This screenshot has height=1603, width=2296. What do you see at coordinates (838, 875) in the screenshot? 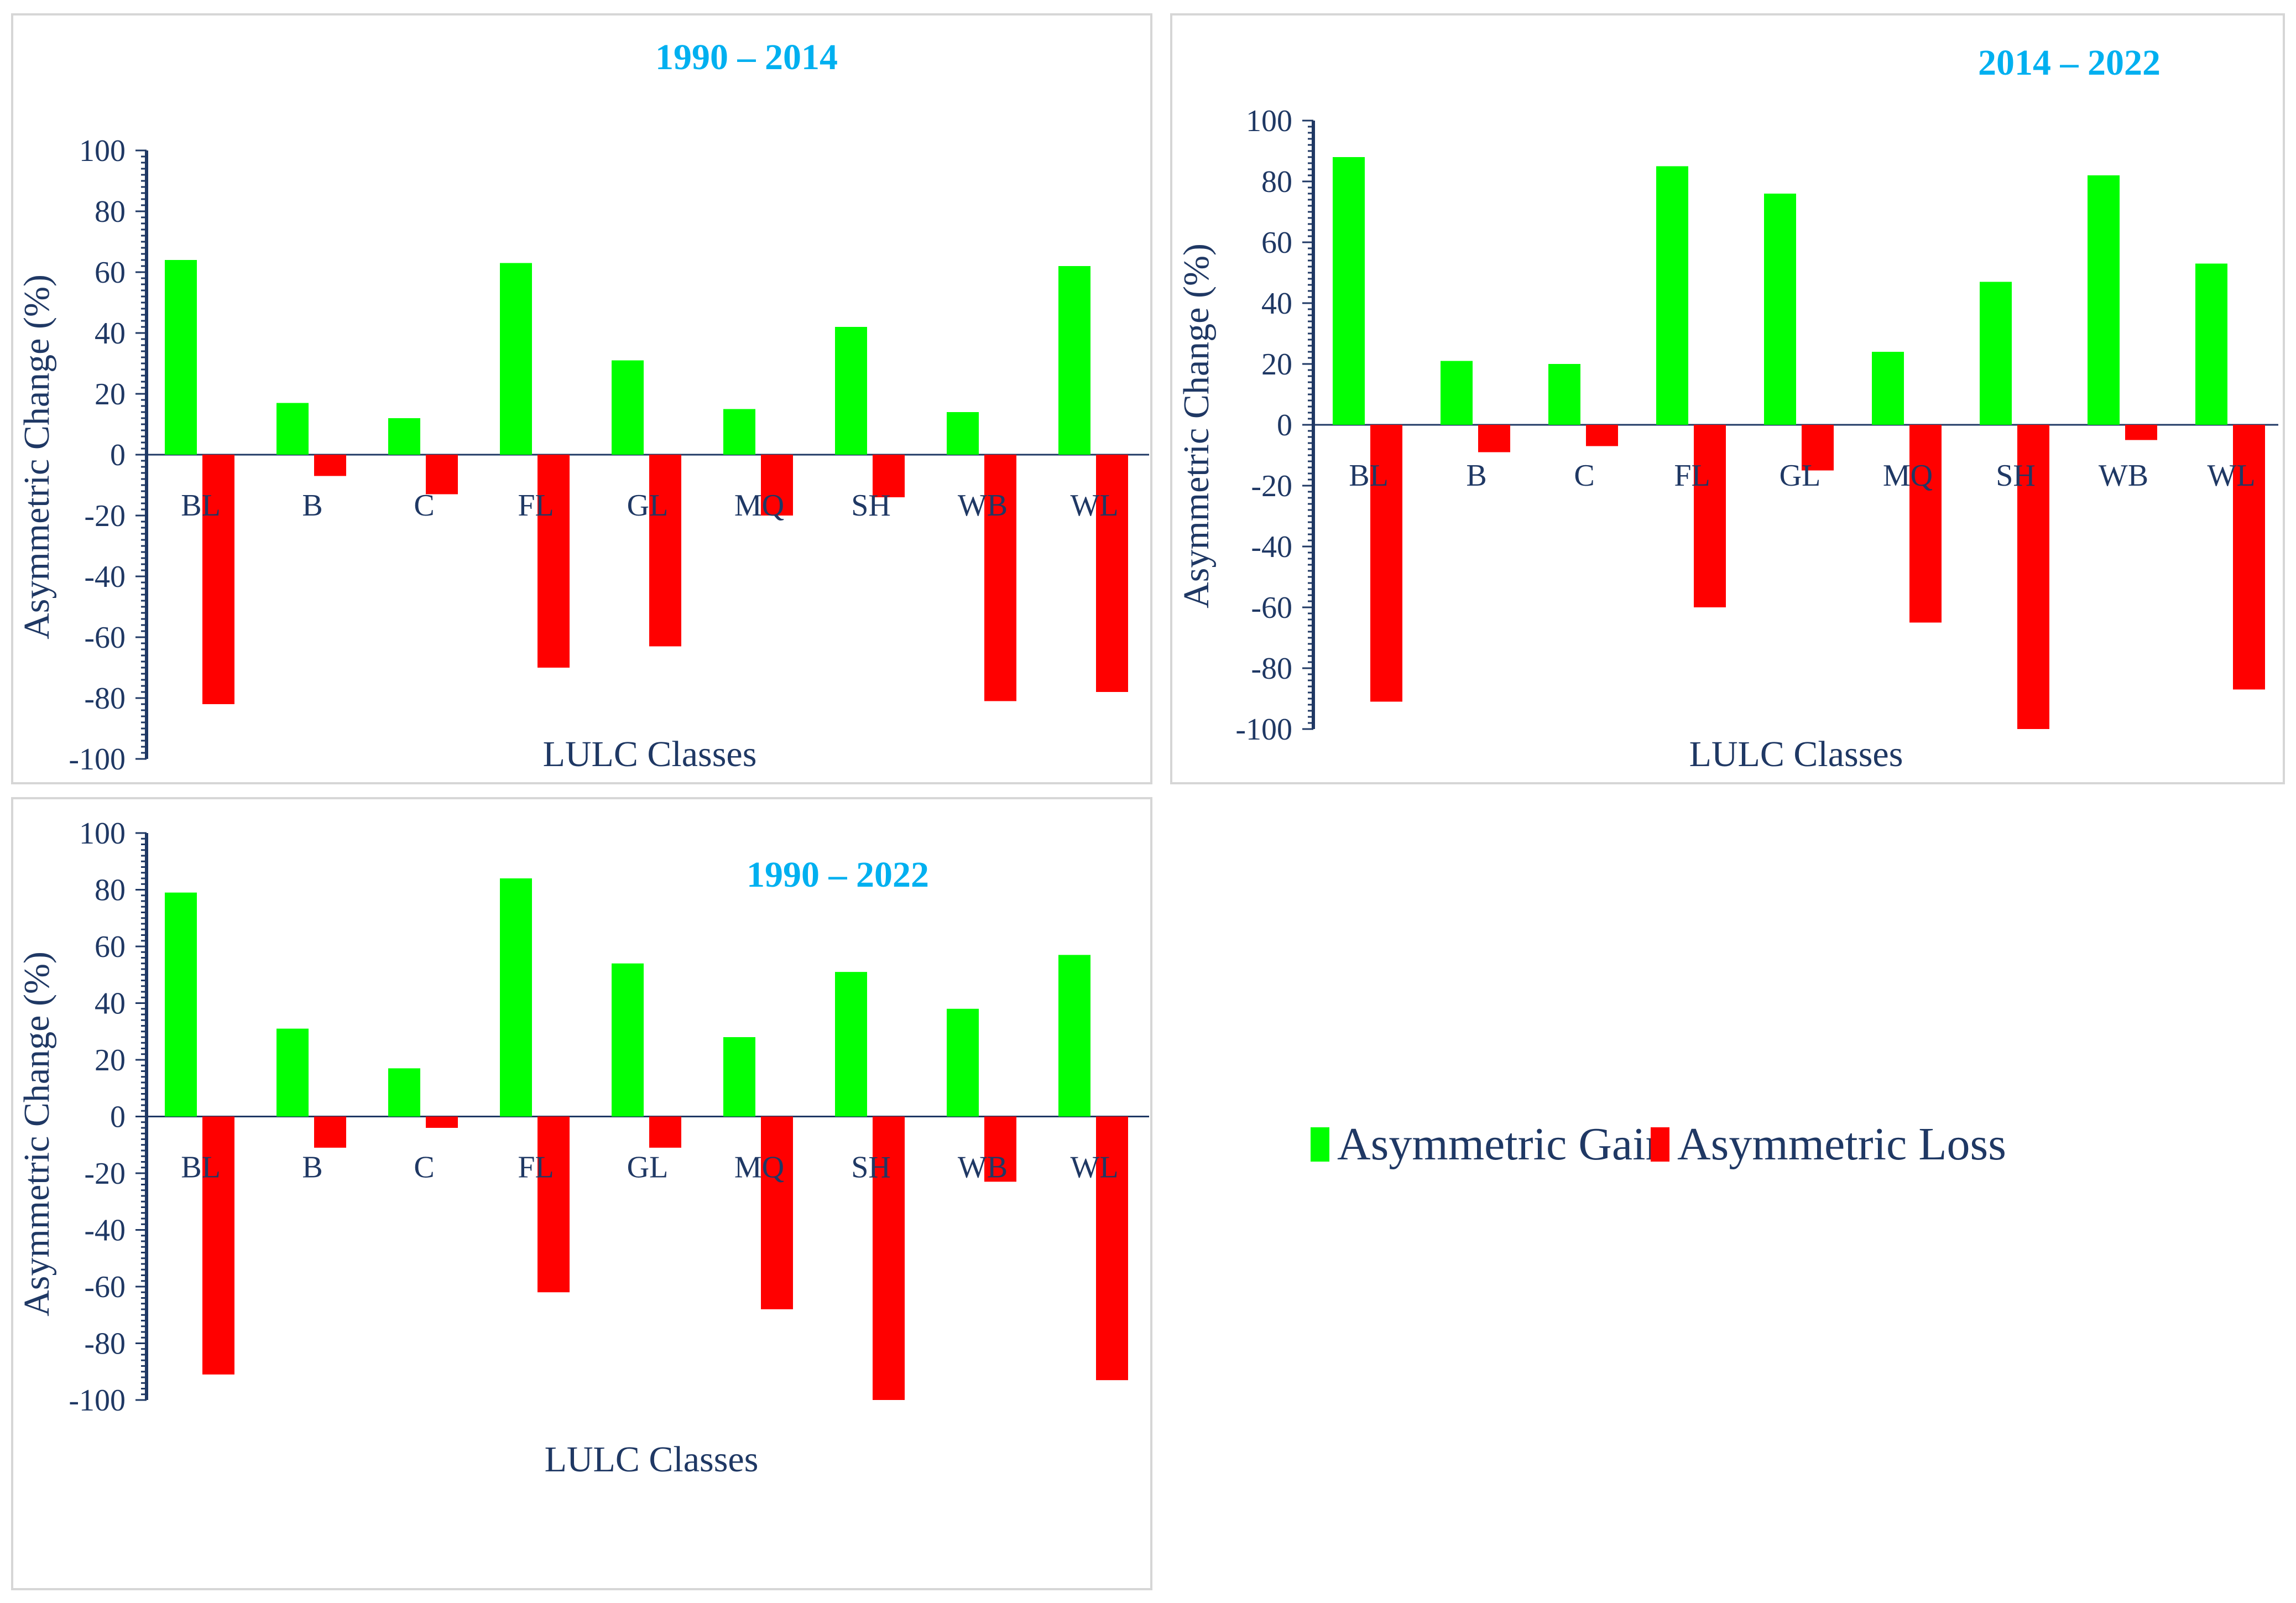
I see `chart-title: 1990 – 2022` at bounding box center [838, 875].